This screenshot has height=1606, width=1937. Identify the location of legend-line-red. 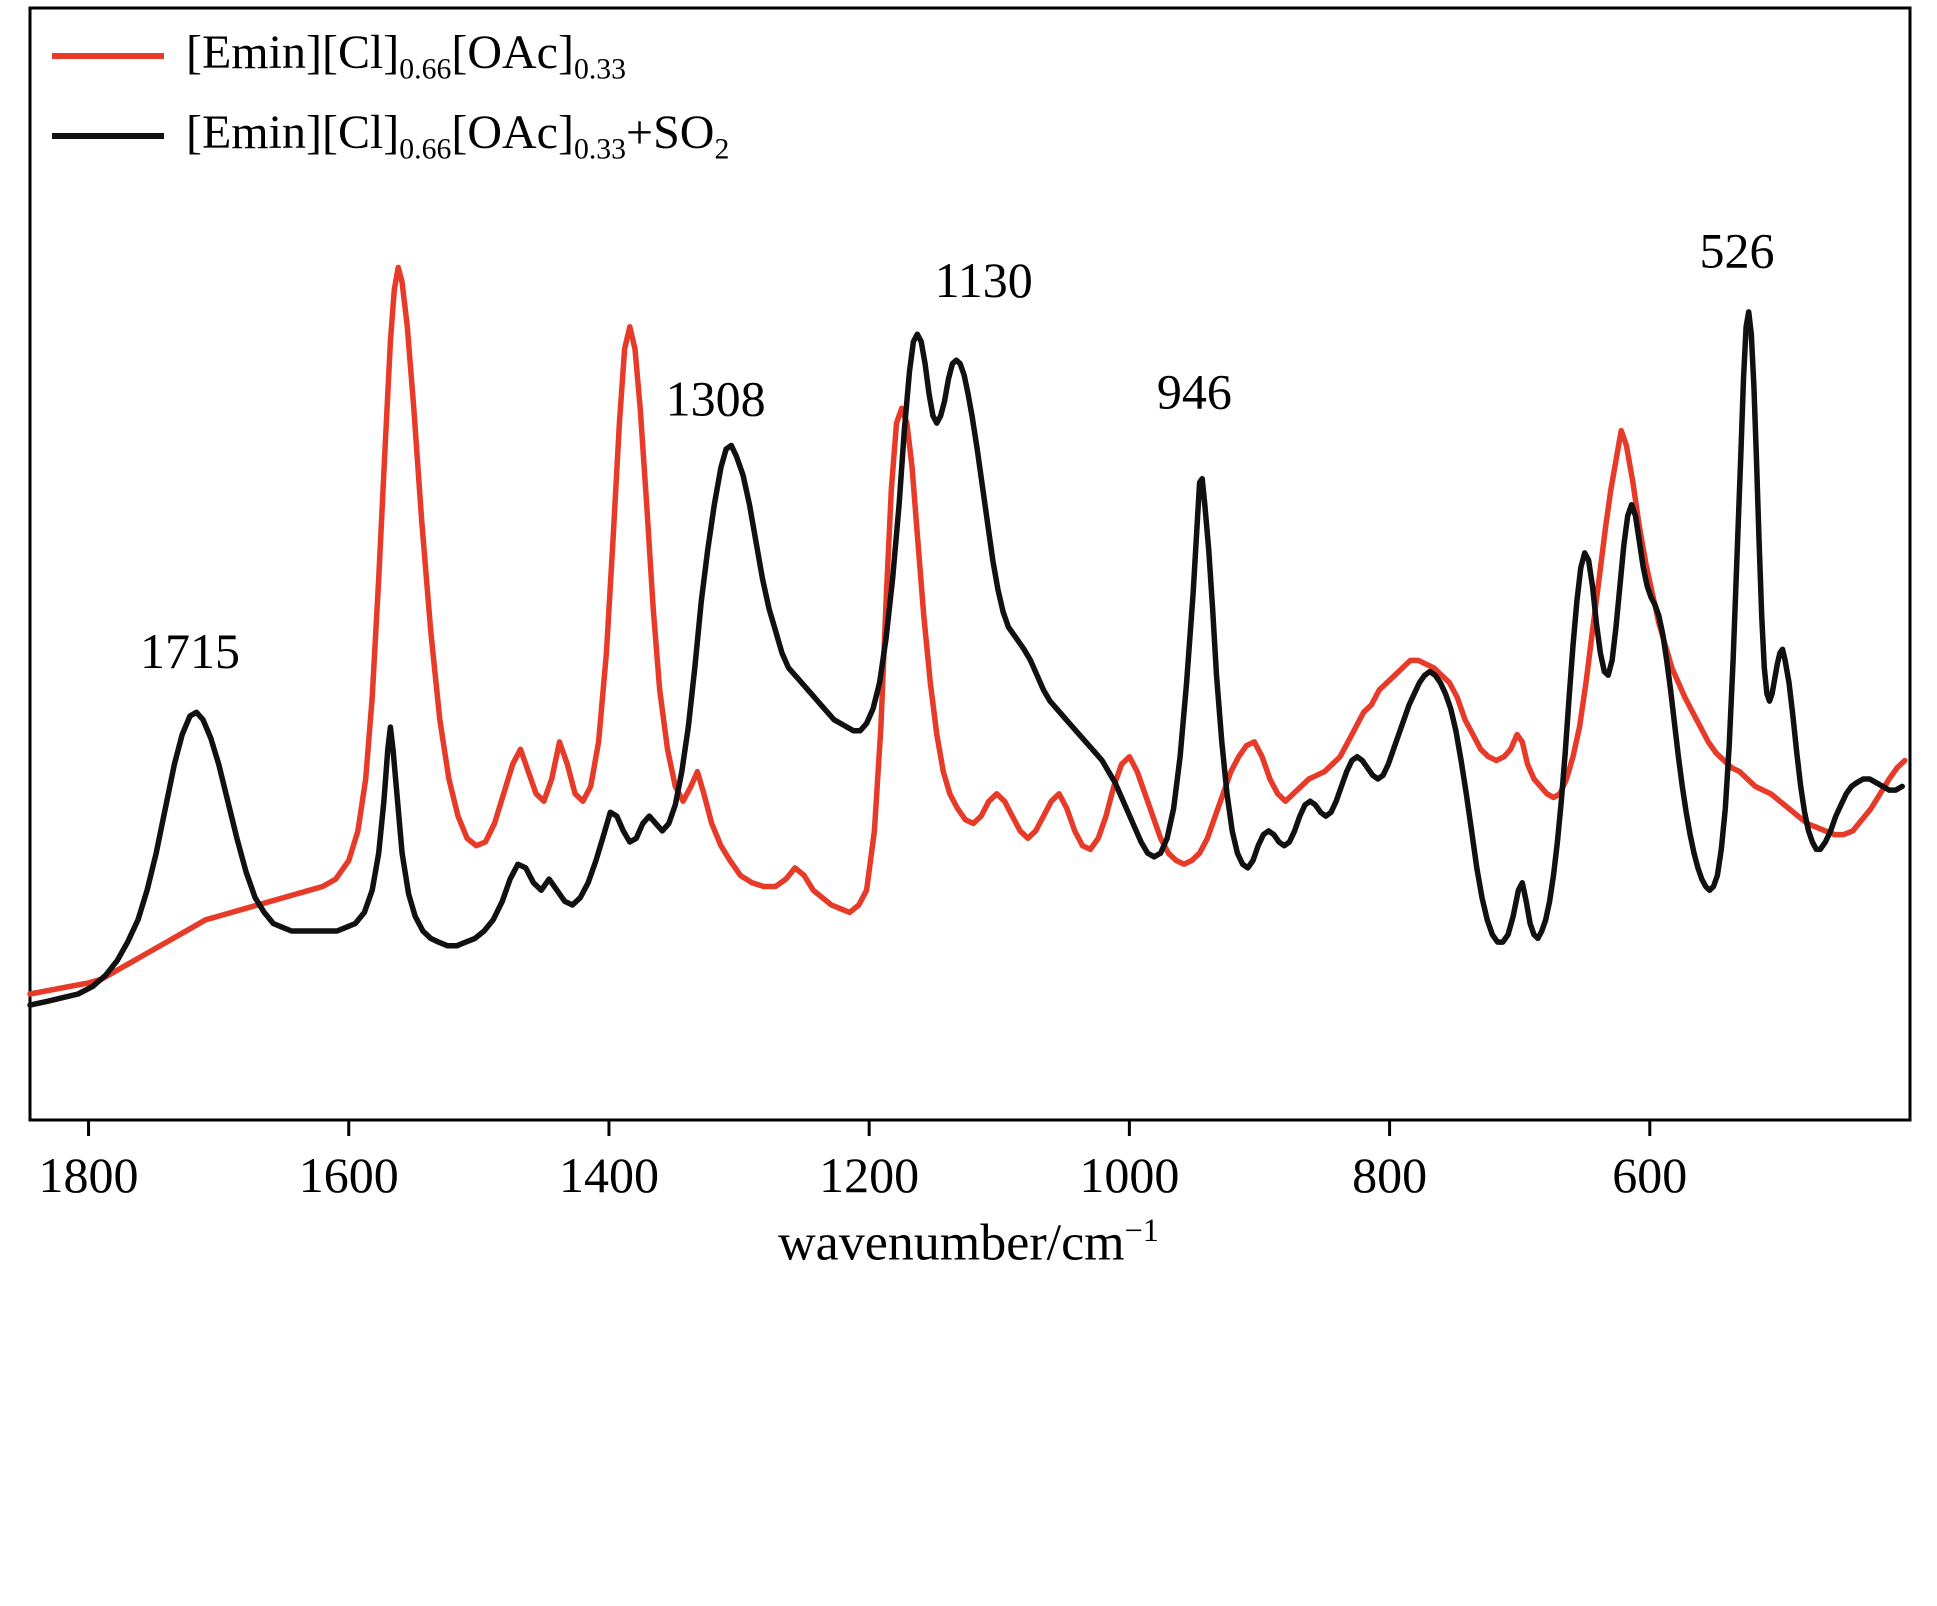
(108, 56).